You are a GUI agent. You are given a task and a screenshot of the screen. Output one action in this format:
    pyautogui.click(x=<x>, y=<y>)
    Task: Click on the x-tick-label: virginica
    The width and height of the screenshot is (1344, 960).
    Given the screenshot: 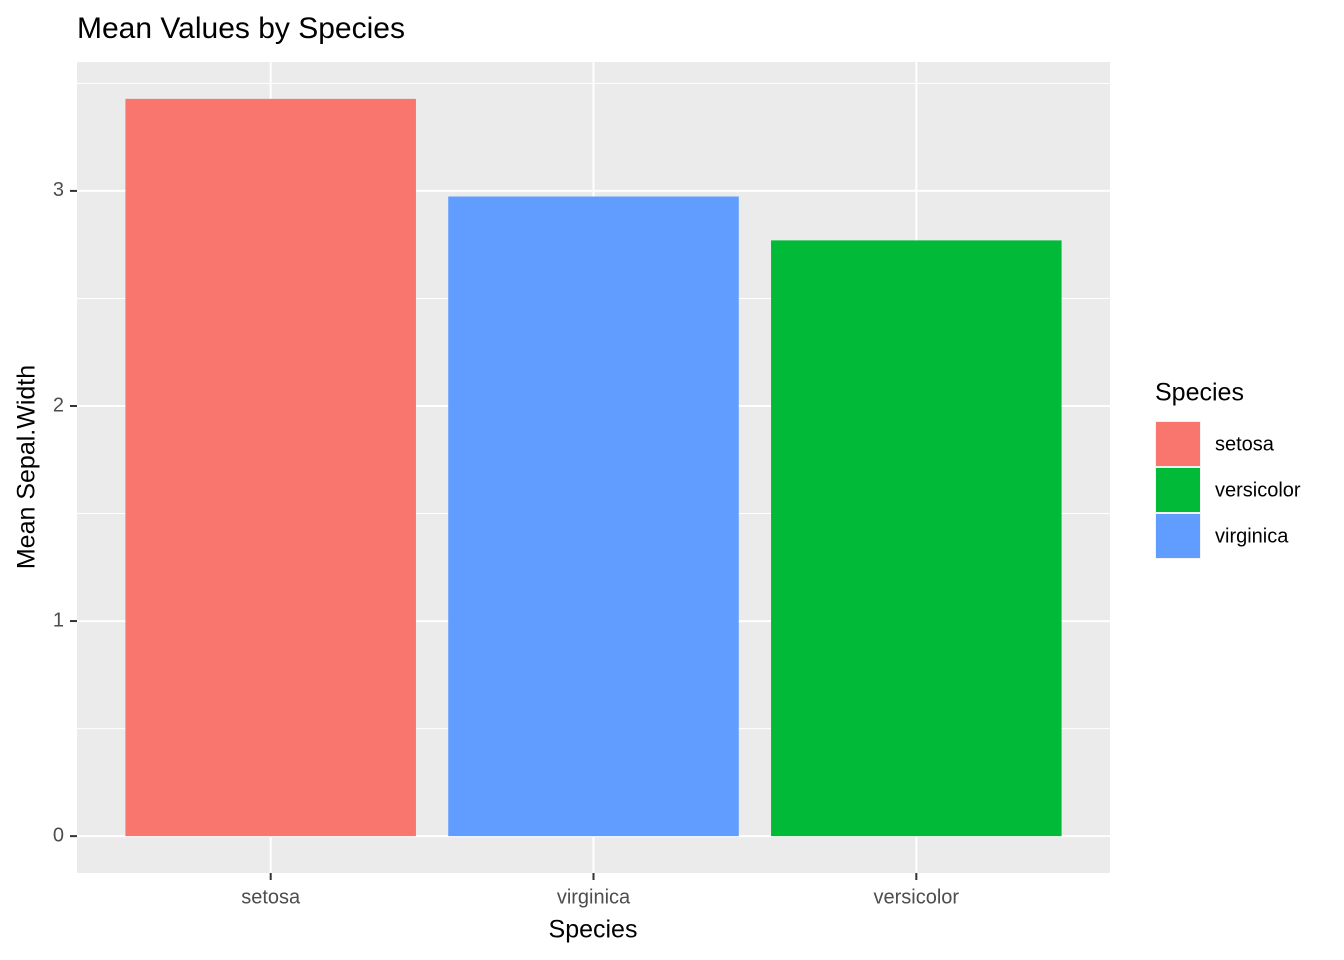 What is the action you would take?
    pyautogui.click(x=594, y=897)
    